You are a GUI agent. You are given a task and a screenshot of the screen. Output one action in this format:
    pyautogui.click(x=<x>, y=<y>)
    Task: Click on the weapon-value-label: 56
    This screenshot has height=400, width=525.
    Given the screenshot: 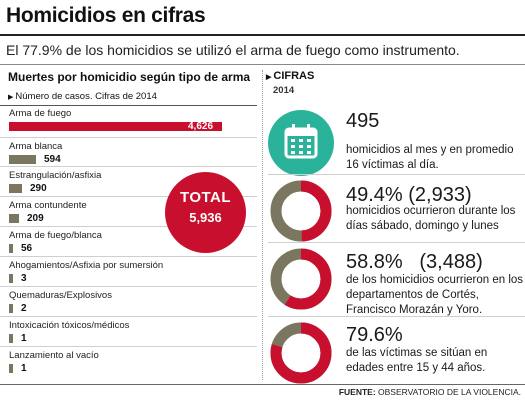 What is the action you would take?
    pyautogui.click(x=27, y=248)
    